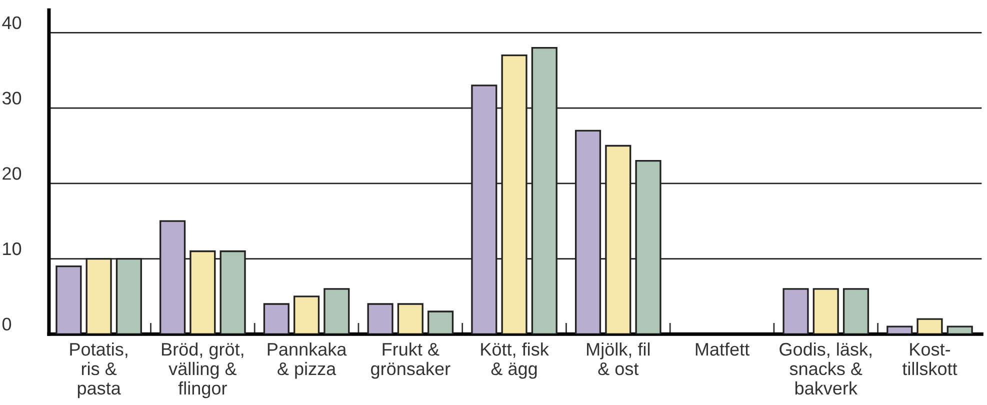 This screenshot has width=987, height=405. I want to click on x-tick-label: Bröd, gröt, välling & flingor, so click(203, 370).